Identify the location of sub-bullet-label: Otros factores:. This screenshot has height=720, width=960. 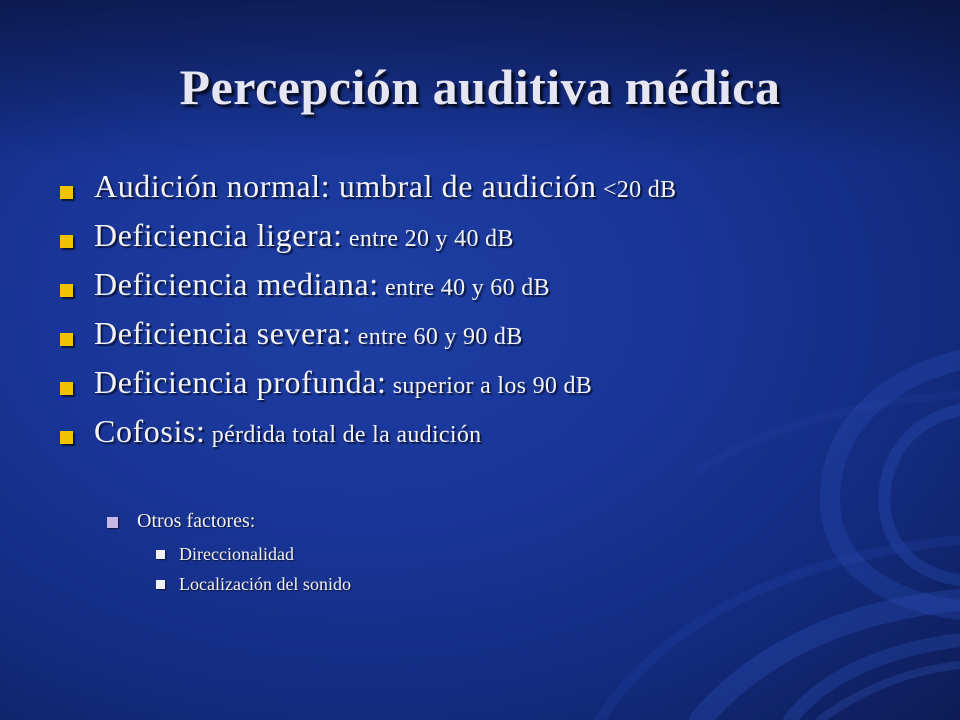
(196, 521).